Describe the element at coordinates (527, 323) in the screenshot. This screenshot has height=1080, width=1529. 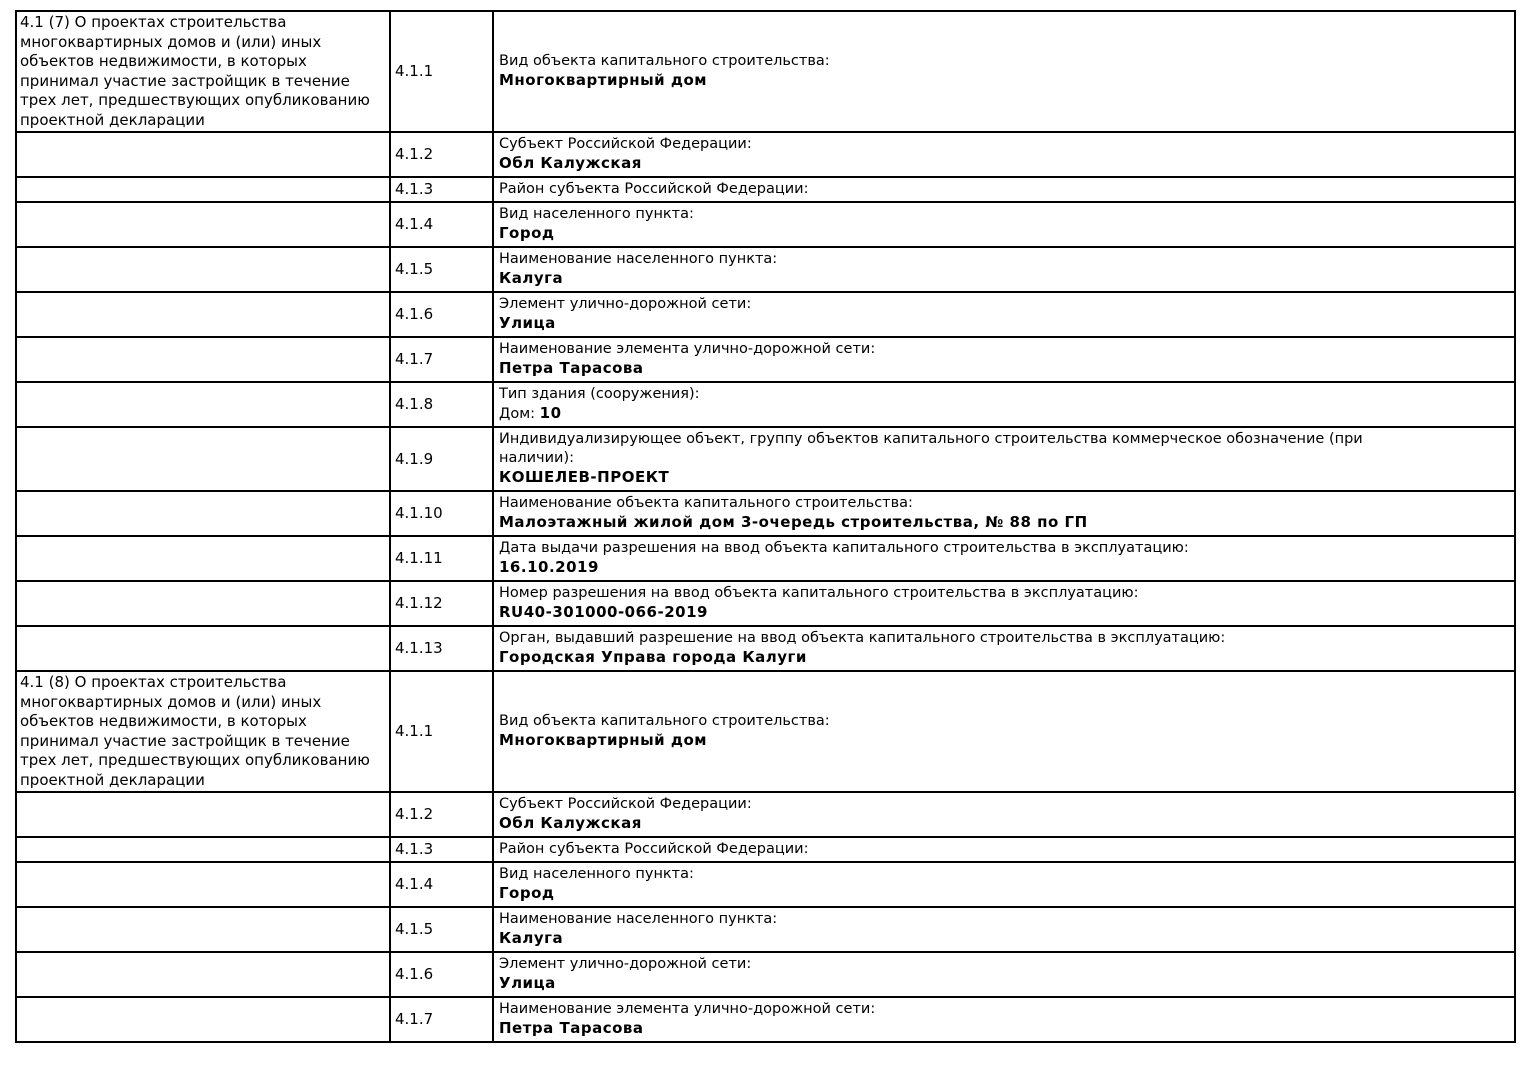
I see `field-value: Улица` at that location.